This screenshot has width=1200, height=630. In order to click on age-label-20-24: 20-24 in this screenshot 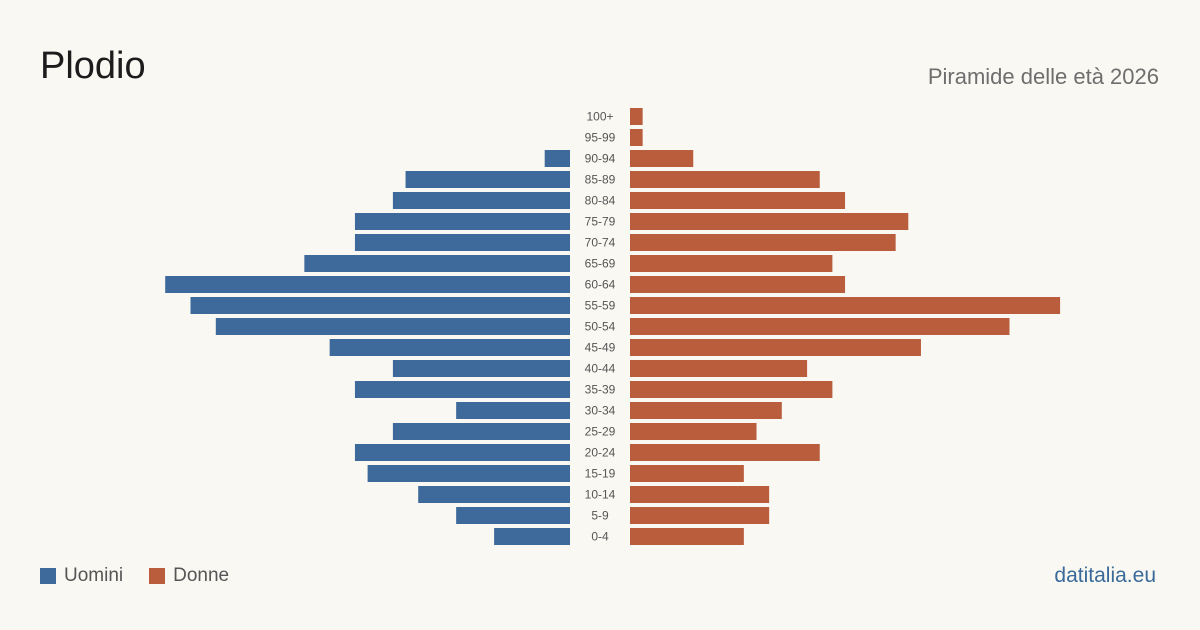, I will do `click(600, 453)`.